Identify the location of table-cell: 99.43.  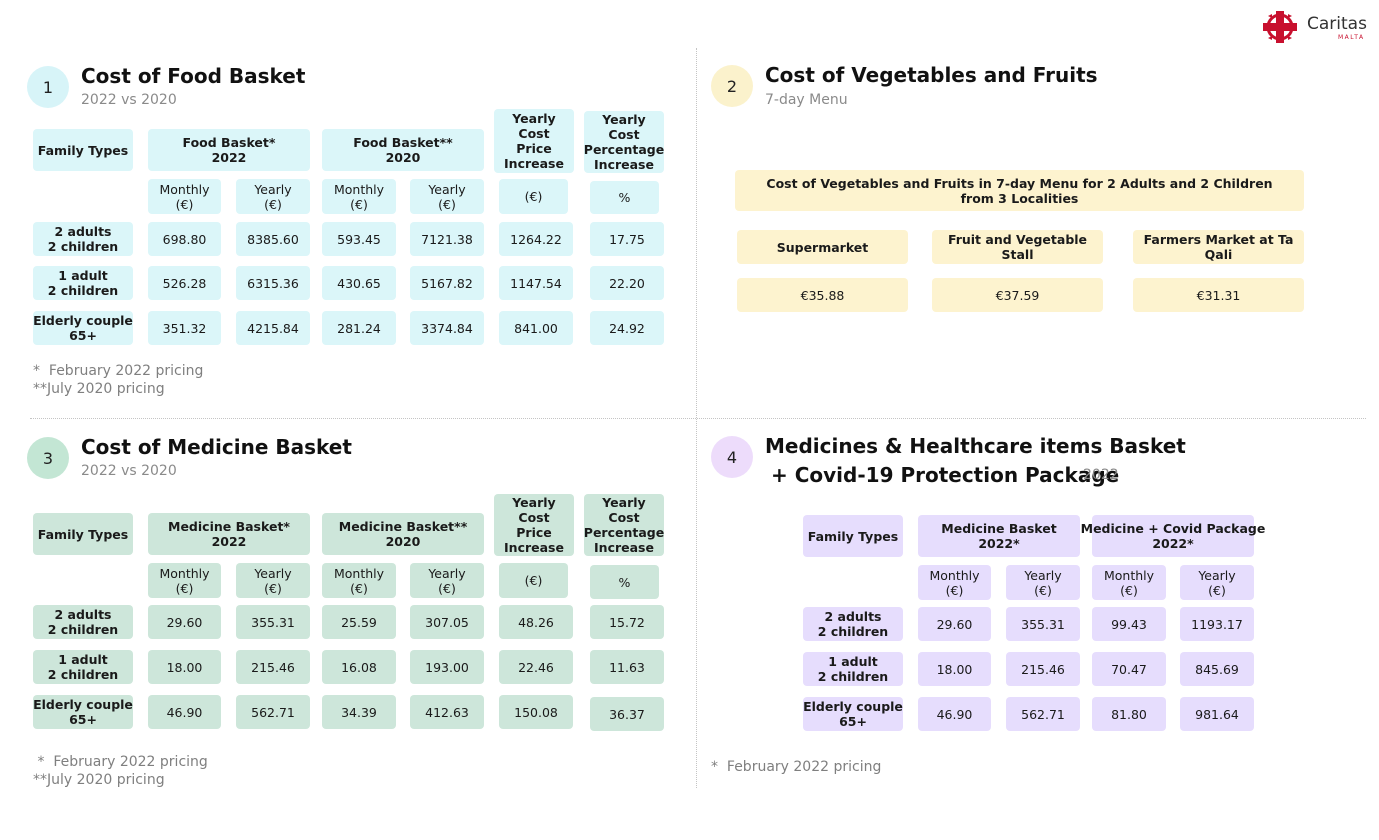
(1129, 624).